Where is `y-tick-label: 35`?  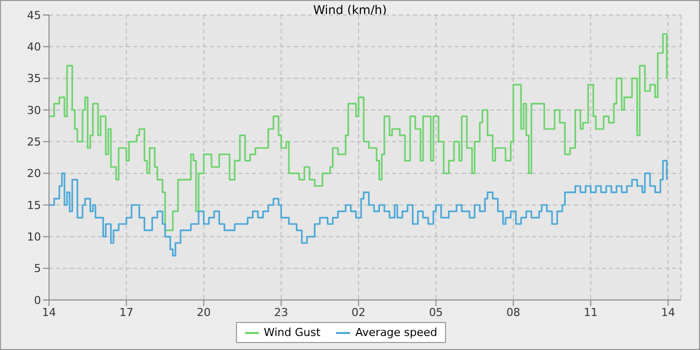 y-tick-label: 35 is located at coordinates (34, 79).